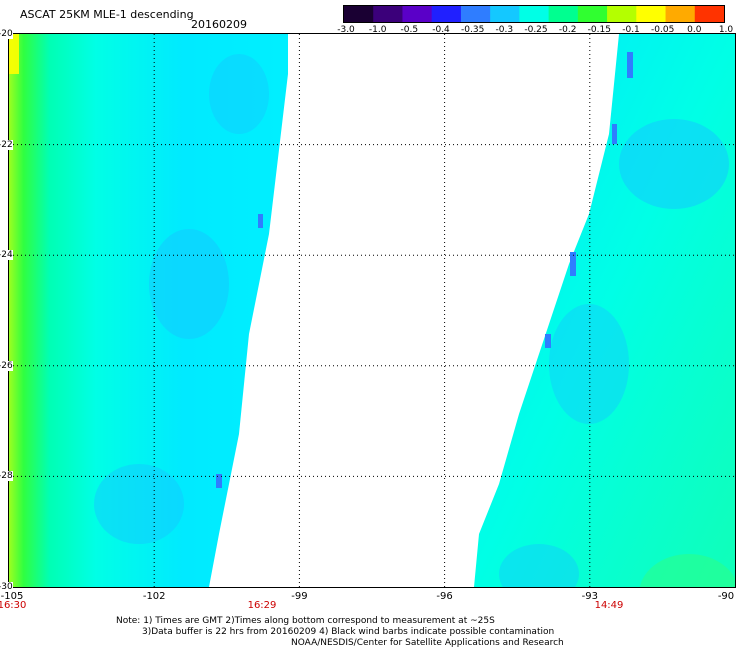 The width and height of the screenshot is (740, 650). Describe the element at coordinates (444, 596) in the screenshot. I see `x-tick-label: -96` at that location.